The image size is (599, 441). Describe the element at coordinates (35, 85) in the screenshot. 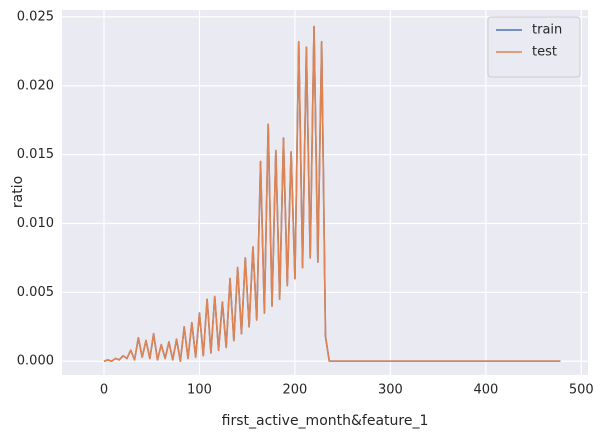

I see `y-tick-label: 0.020` at that location.